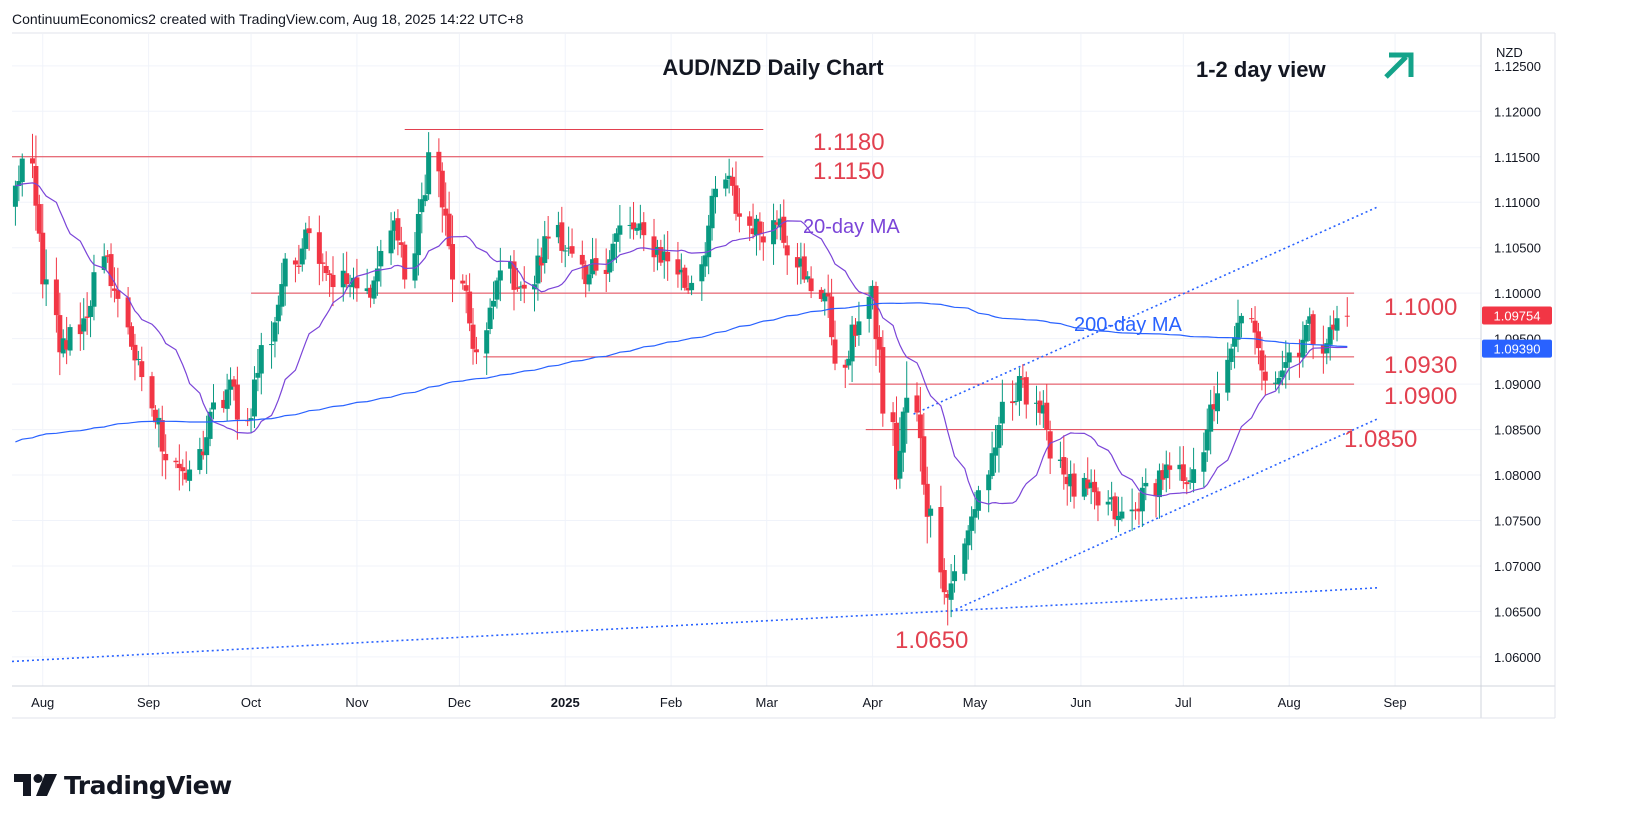 The image size is (1634, 824). Describe the element at coordinates (1517, 611) in the screenshot. I see `y-tick-label: 1.06500` at that location.